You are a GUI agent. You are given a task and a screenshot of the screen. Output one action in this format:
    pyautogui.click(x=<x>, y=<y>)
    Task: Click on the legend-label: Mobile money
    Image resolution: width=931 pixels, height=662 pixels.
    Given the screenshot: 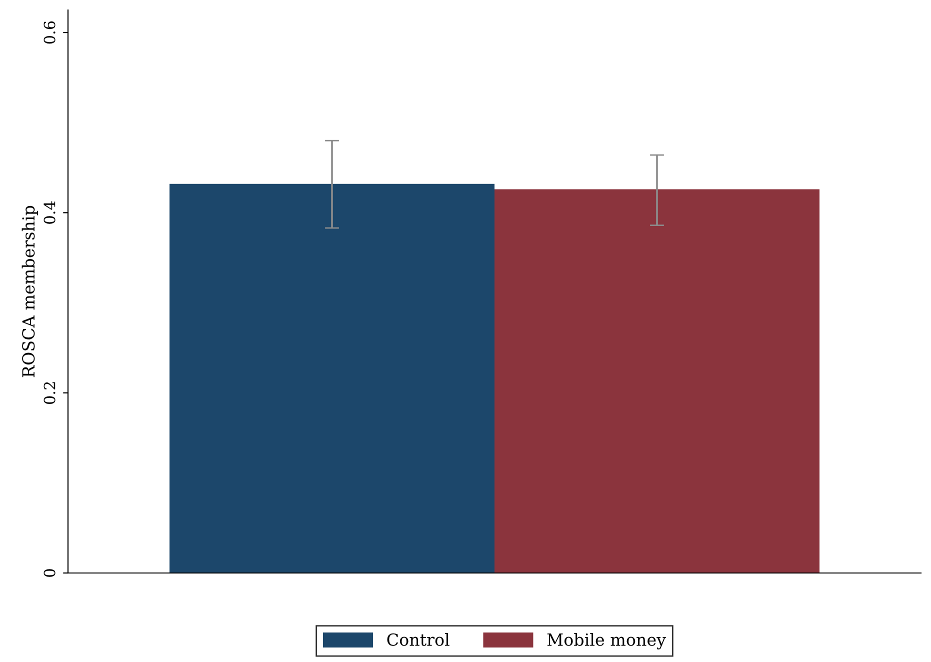 What is the action you would take?
    pyautogui.click(x=606, y=641)
    